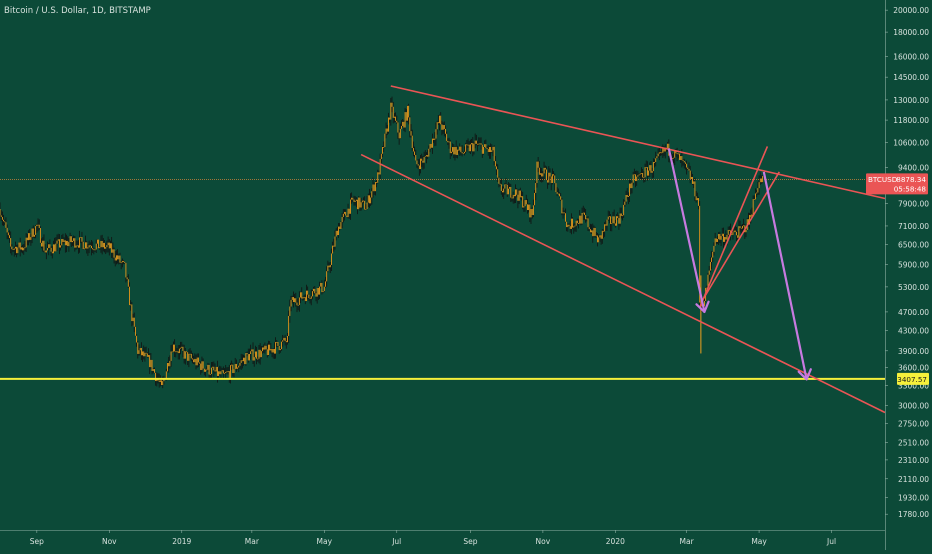 Image resolution: width=932 pixels, height=554 pixels. Describe the element at coordinates (911, 77) in the screenshot. I see `y-tick-label: 14500.00` at that location.